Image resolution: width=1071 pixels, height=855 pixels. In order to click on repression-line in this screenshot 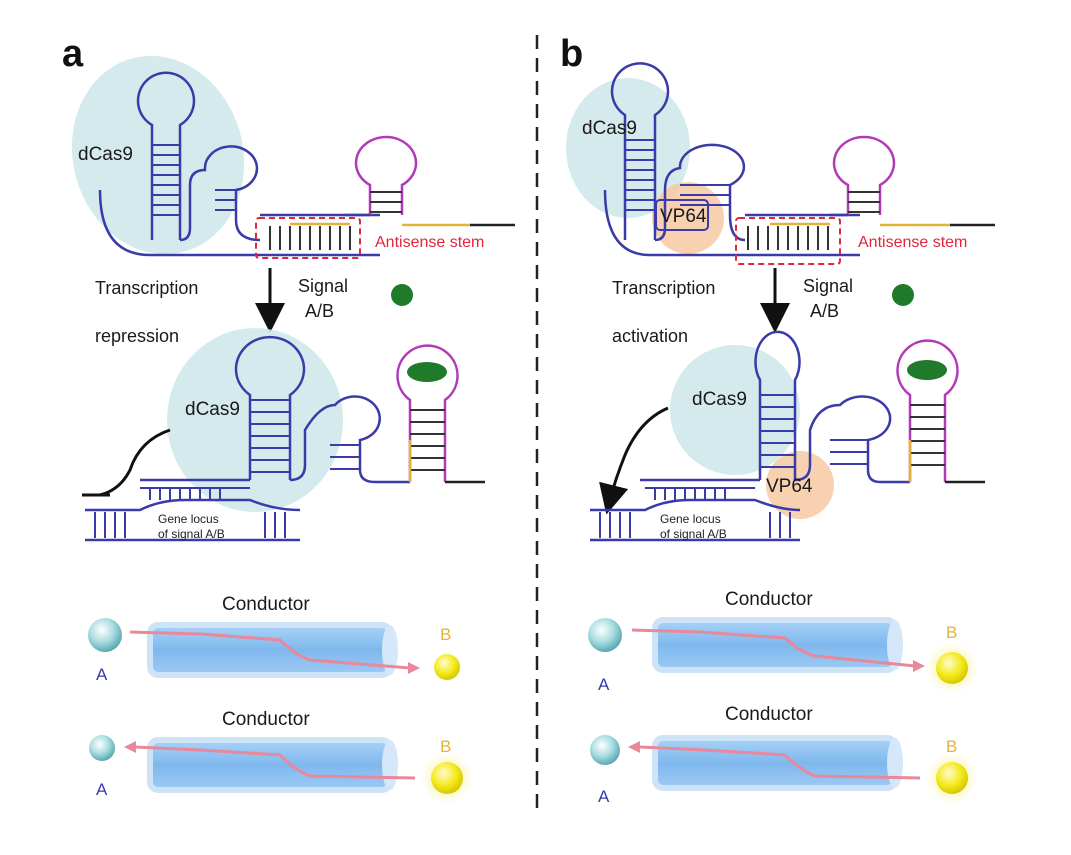, I will do `click(135, 462)`.